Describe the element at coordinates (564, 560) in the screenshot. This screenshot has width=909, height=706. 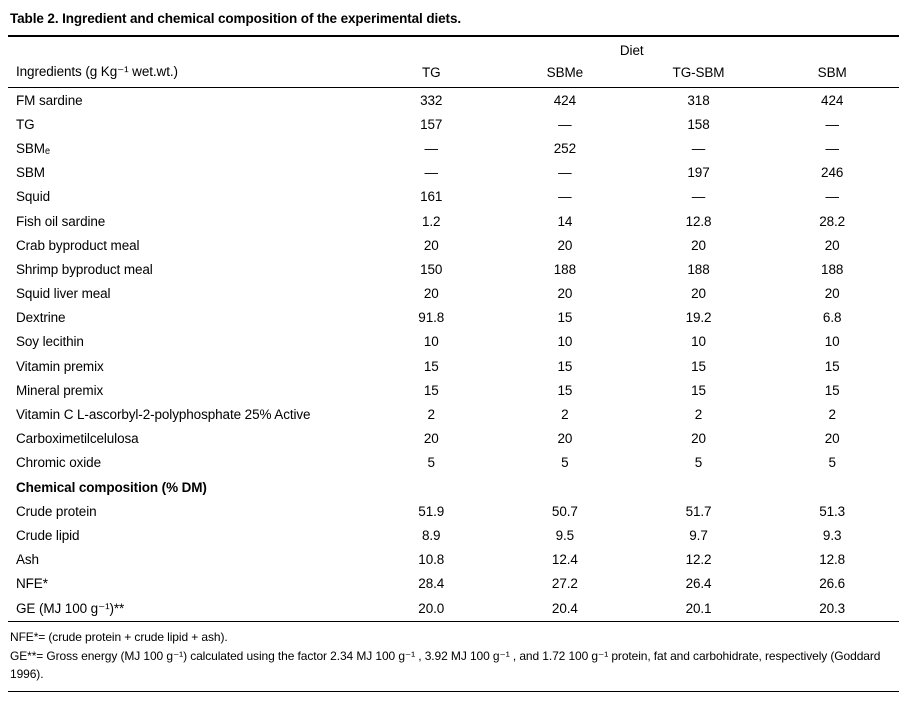
I see `cell-value: 12.4` at that location.